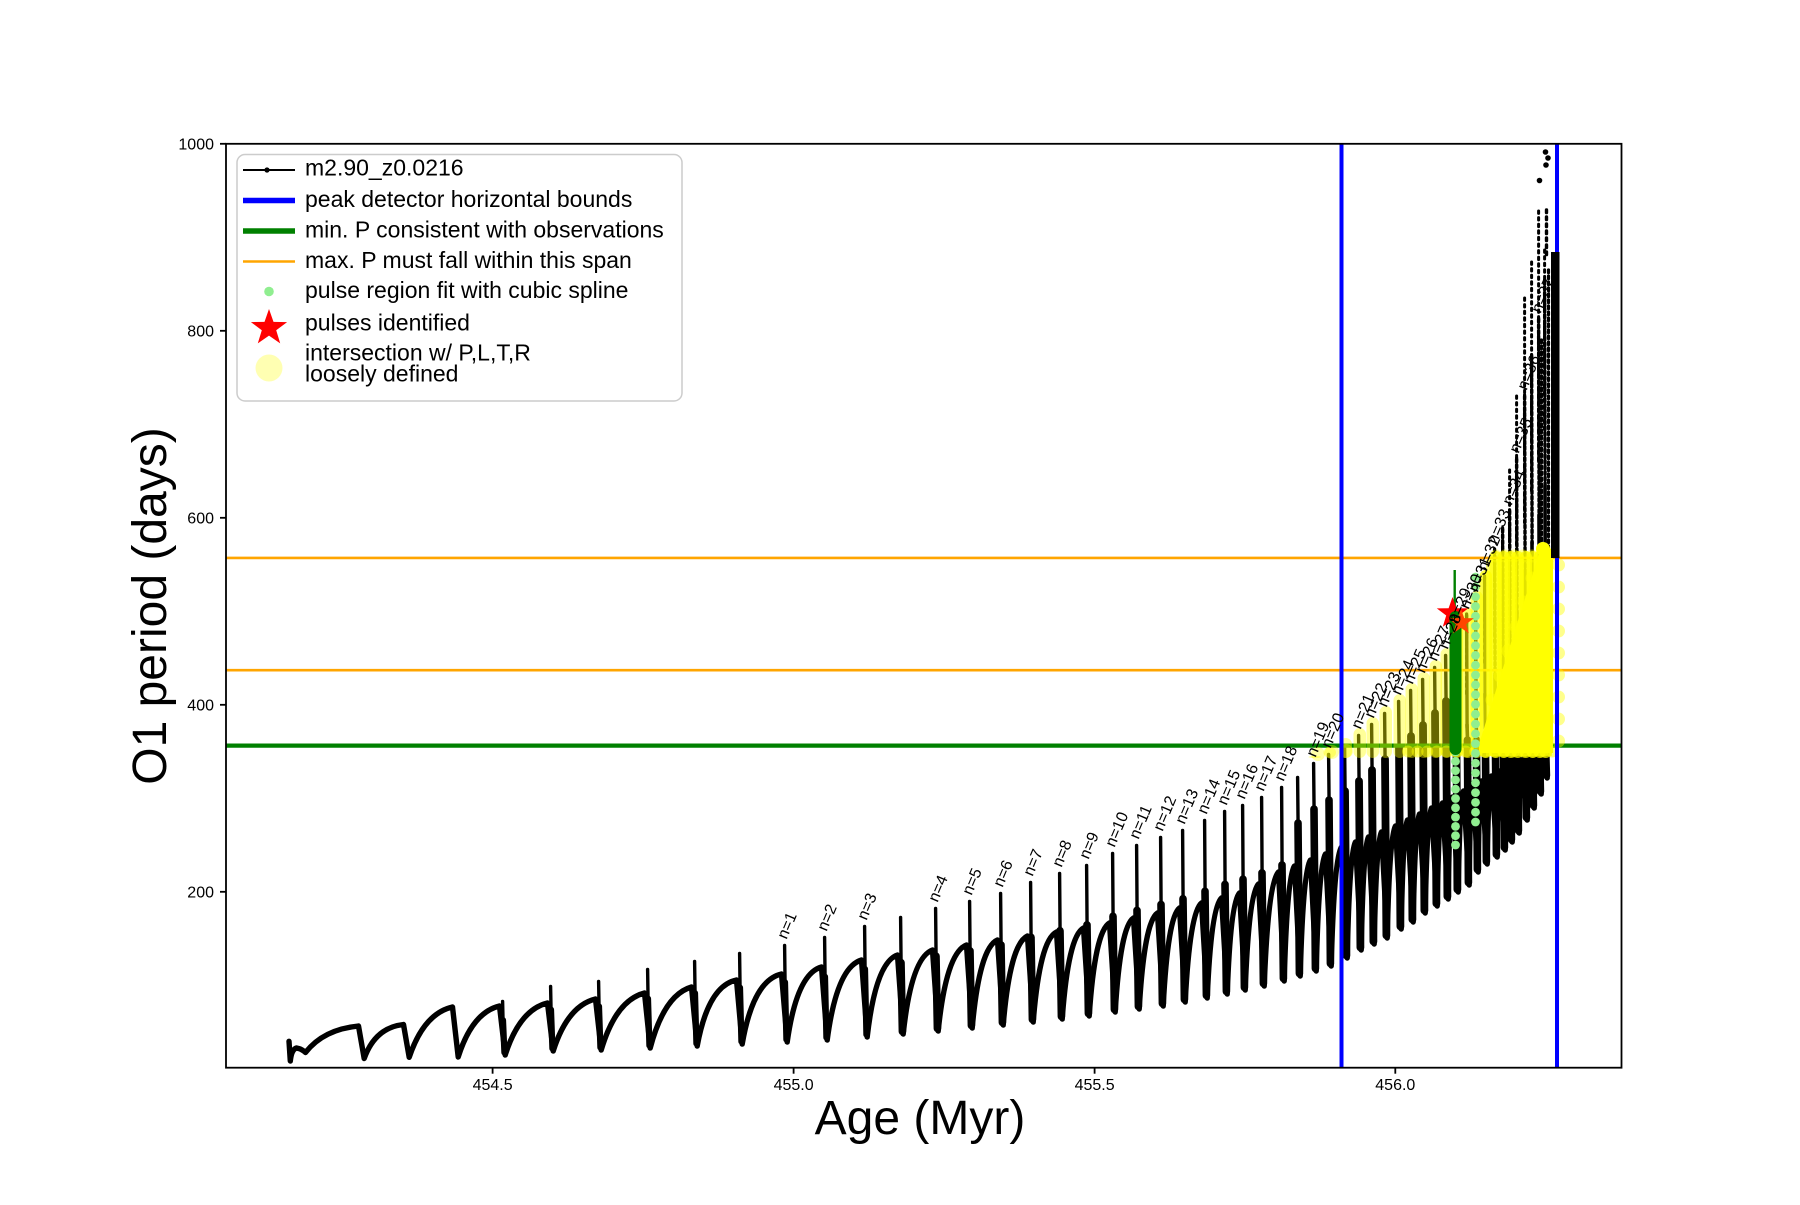 This screenshot has height=1205, width=1800. Describe the element at coordinates (200, 892) in the screenshot. I see `svg-text: 200` at that location.